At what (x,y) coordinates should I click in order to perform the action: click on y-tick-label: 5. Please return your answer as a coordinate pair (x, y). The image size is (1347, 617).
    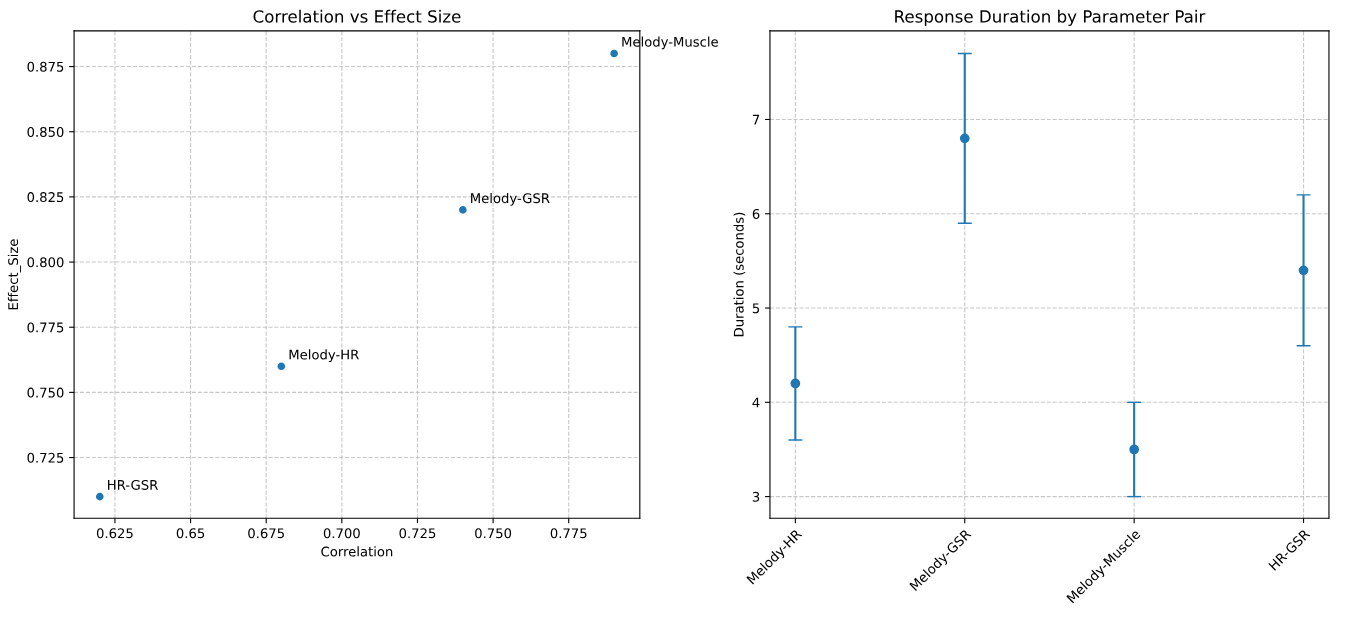
    Looking at the image, I should click on (756, 308).